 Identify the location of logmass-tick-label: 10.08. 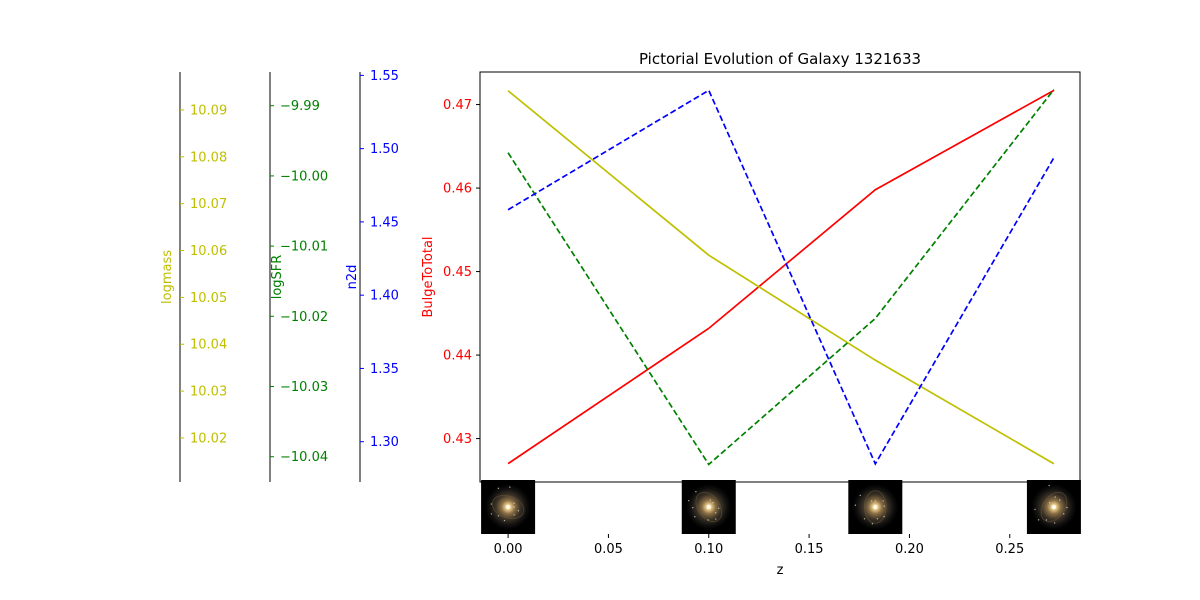
(208, 157).